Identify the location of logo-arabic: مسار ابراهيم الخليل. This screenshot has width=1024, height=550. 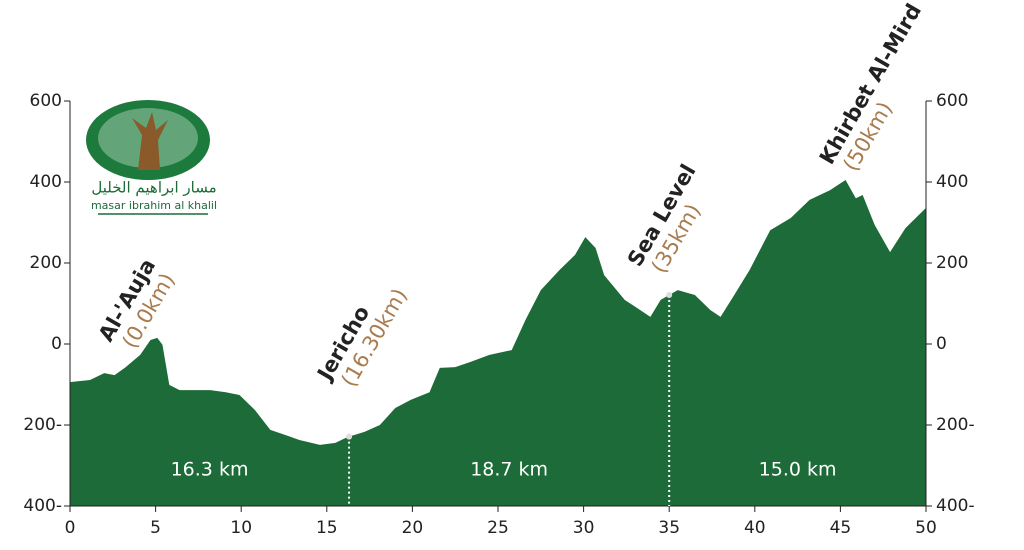
(153, 188).